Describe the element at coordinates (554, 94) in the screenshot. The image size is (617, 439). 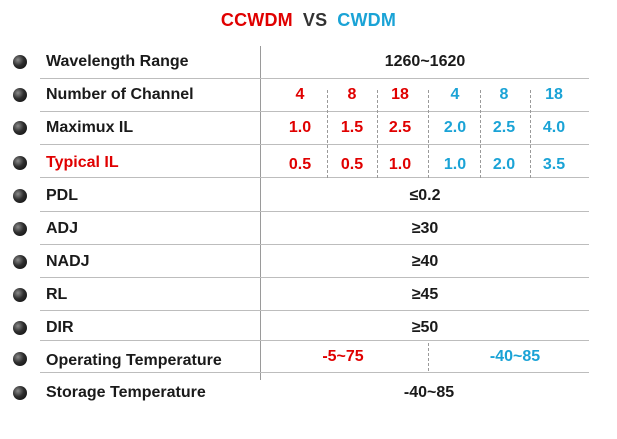
I see `channel-cwdm-3: 18` at that location.